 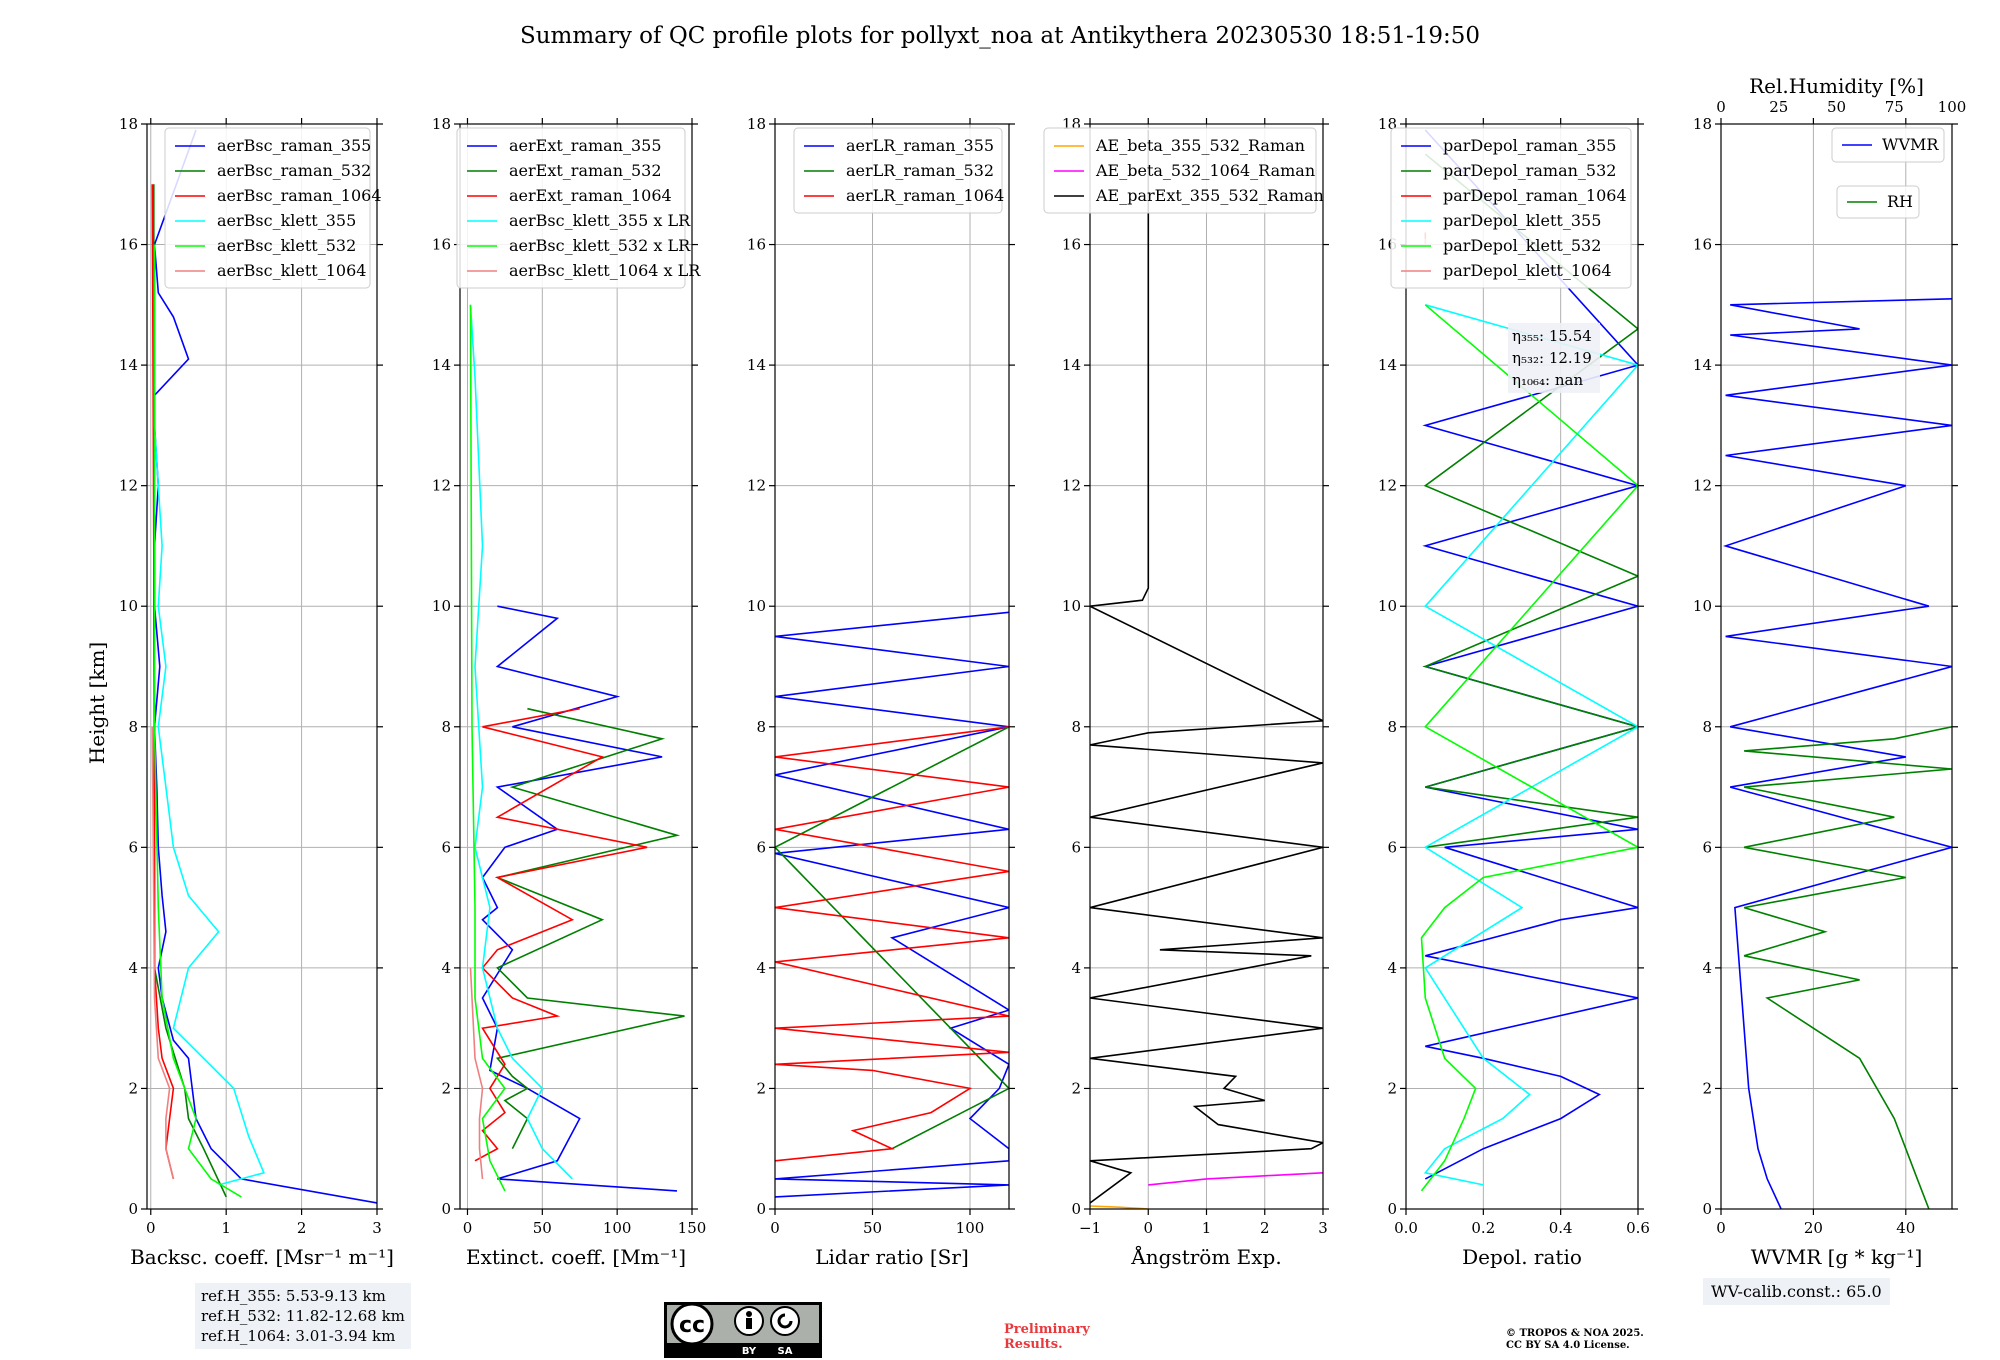 I want to click on x-tick-label: 20, so click(x=1813, y=1228).